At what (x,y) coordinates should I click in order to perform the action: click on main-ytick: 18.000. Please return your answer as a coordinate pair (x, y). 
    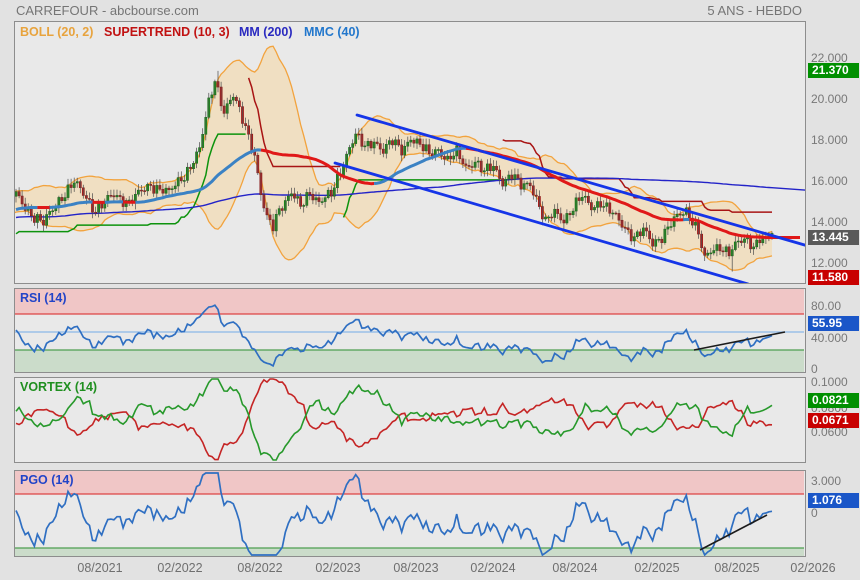
    Looking at the image, I should click on (829, 140).